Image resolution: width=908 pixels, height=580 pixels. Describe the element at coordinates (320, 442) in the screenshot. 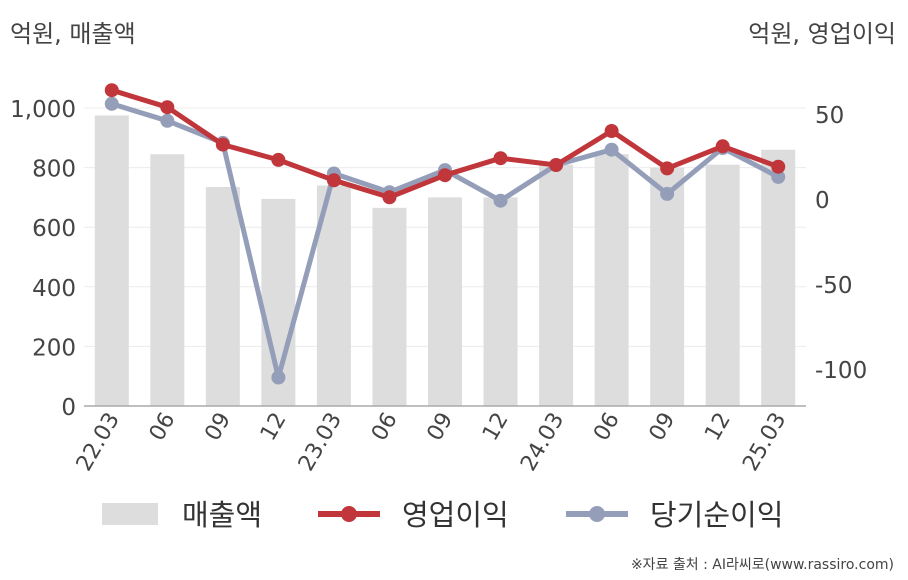

I see `x-tick-label: 23.03` at that location.